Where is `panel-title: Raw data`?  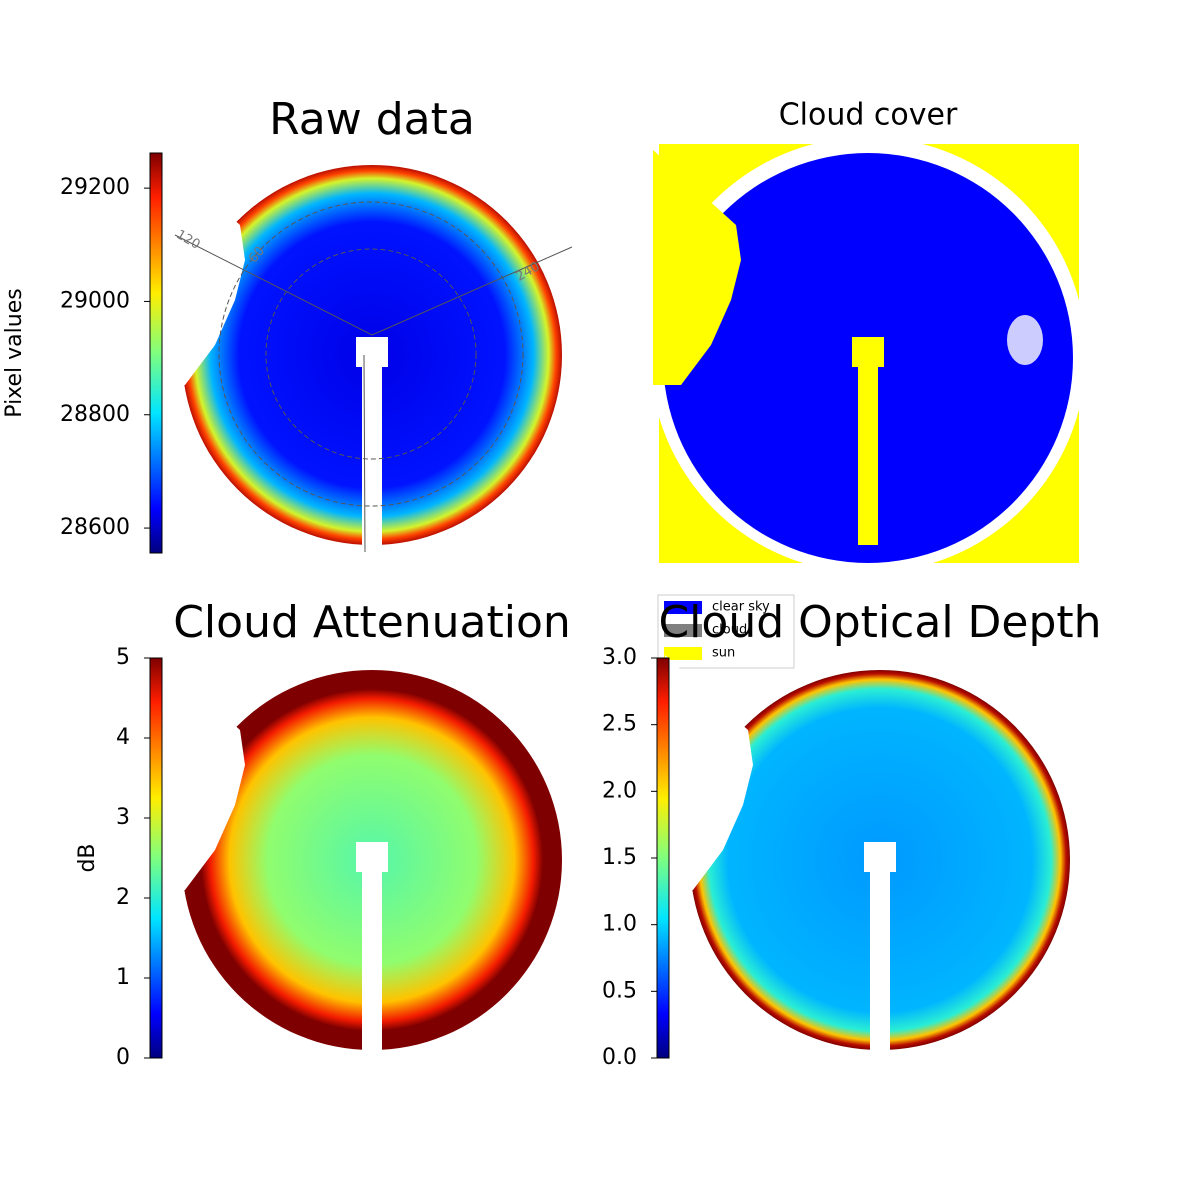
panel-title: Raw data is located at coordinates (372, 119).